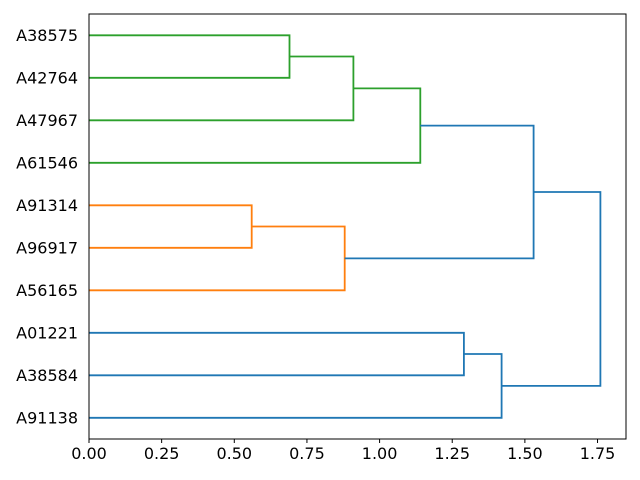  I want to click on dendrogram-link-g3, so click(255, 125).